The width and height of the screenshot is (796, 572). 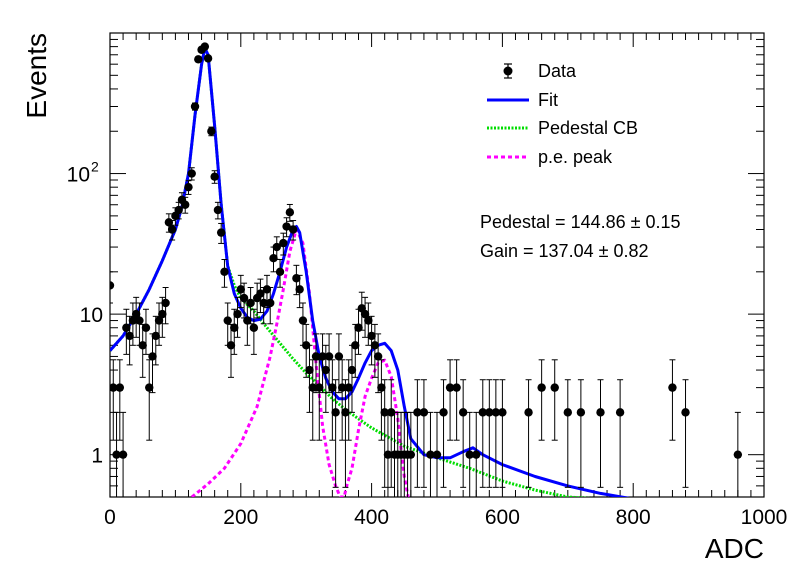 What do you see at coordinates (300, 362) in the screenshot?
I see `series-line-pe` at bounding box center [300, 362].